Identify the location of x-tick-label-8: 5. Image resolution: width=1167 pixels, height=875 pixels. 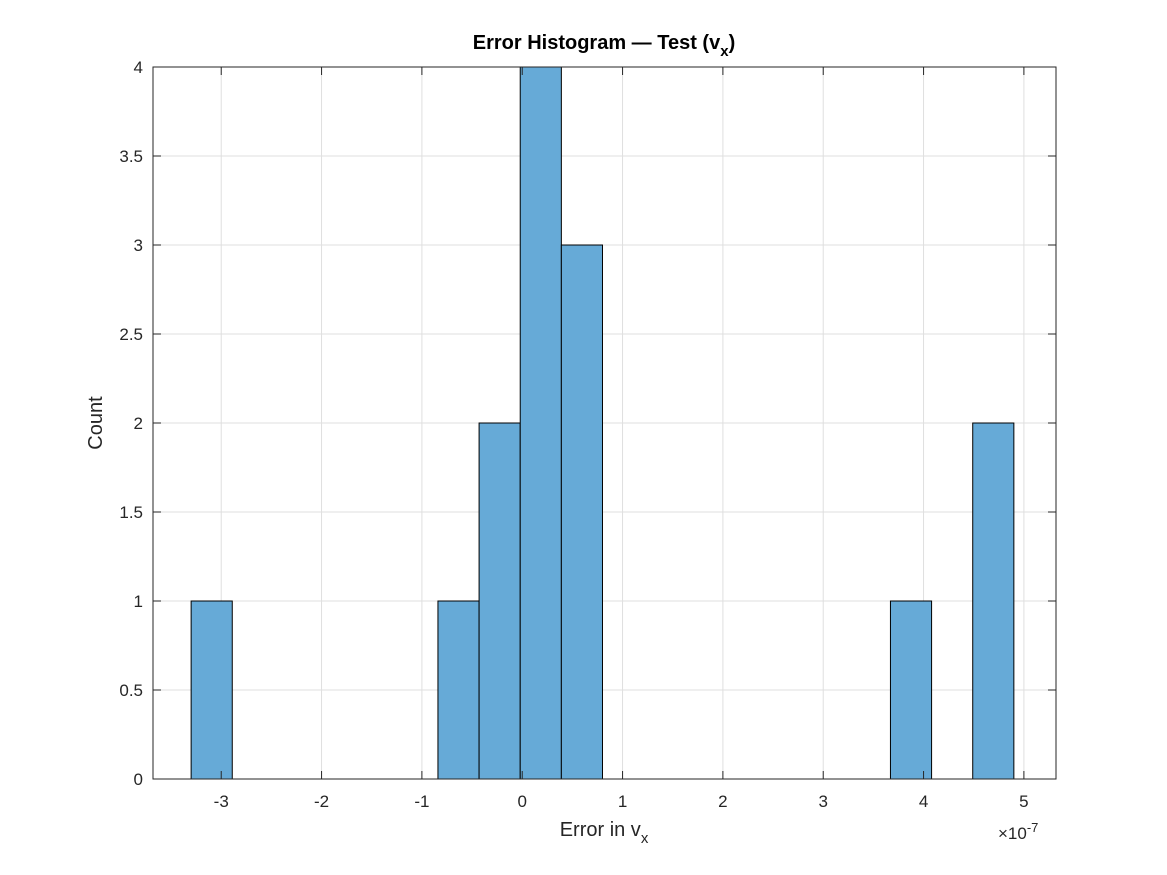
(1023, 801).